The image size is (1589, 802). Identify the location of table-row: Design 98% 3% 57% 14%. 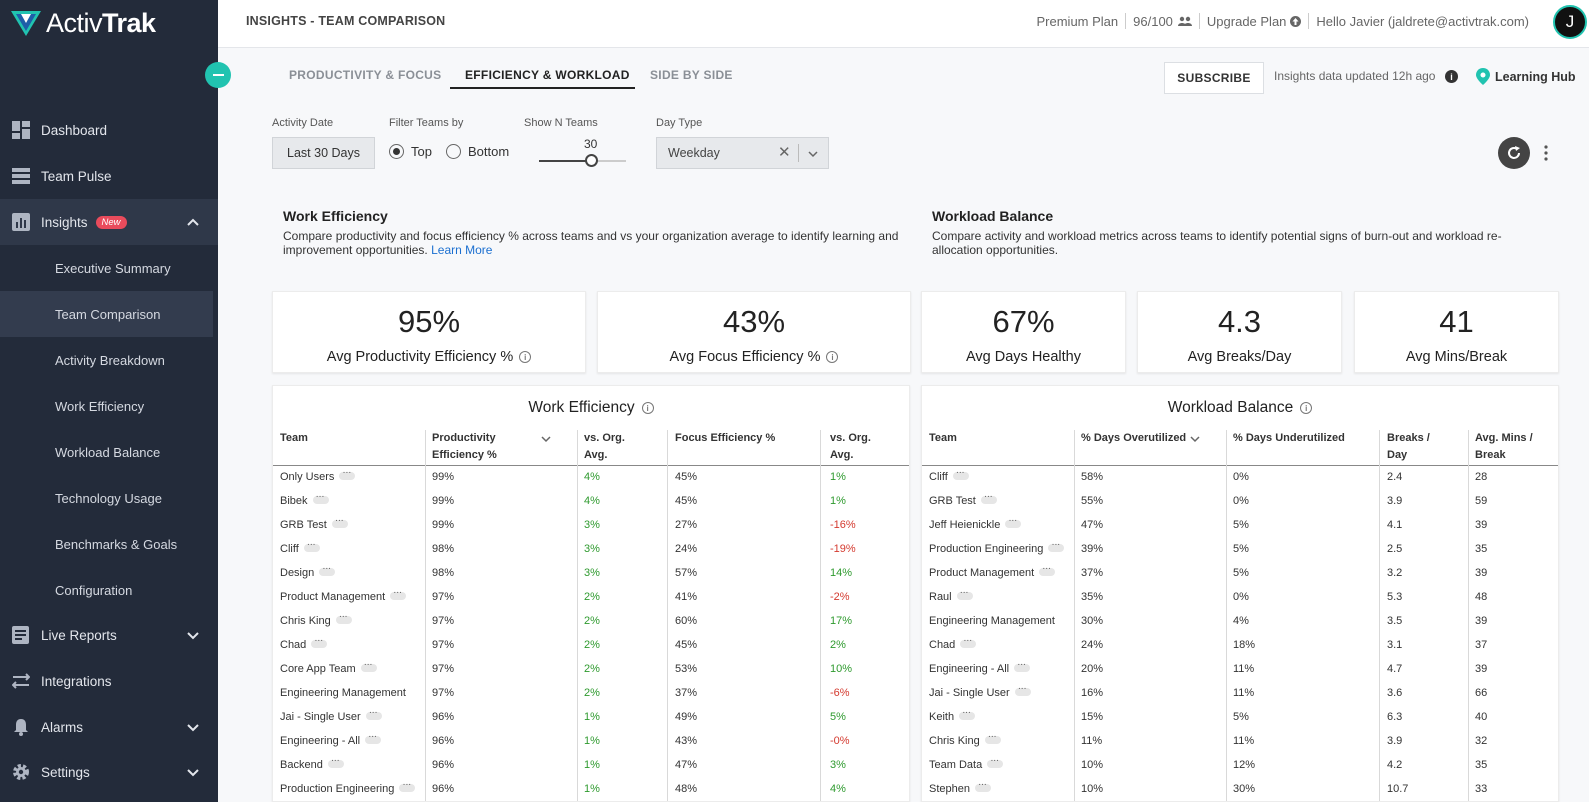
(591, 574).